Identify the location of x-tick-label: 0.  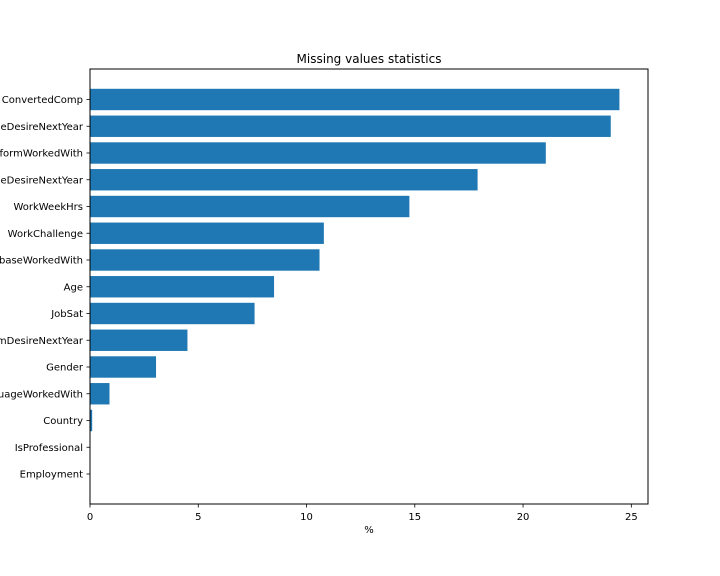
(90, 517).